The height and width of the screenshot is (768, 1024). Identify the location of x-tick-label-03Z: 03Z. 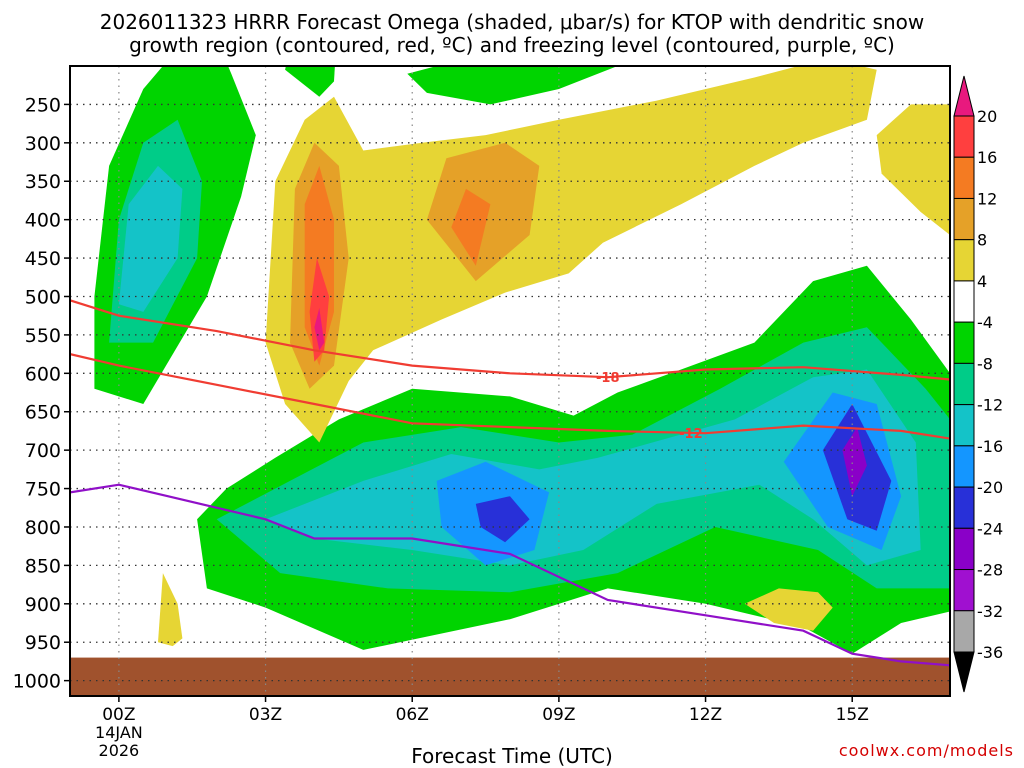
(265, 715).